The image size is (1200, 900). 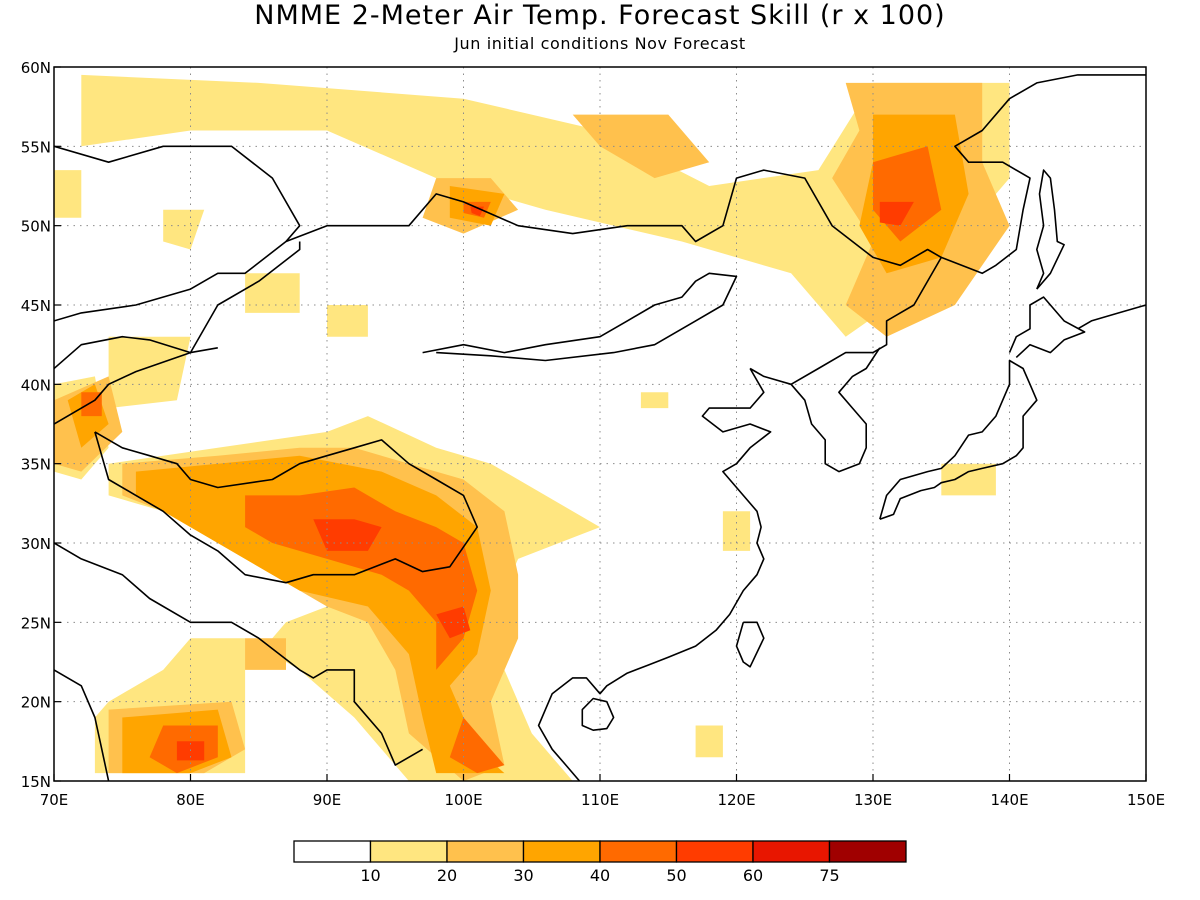 I want to click on lat-tick-label-50: 50N, so click(x=36, y=227).